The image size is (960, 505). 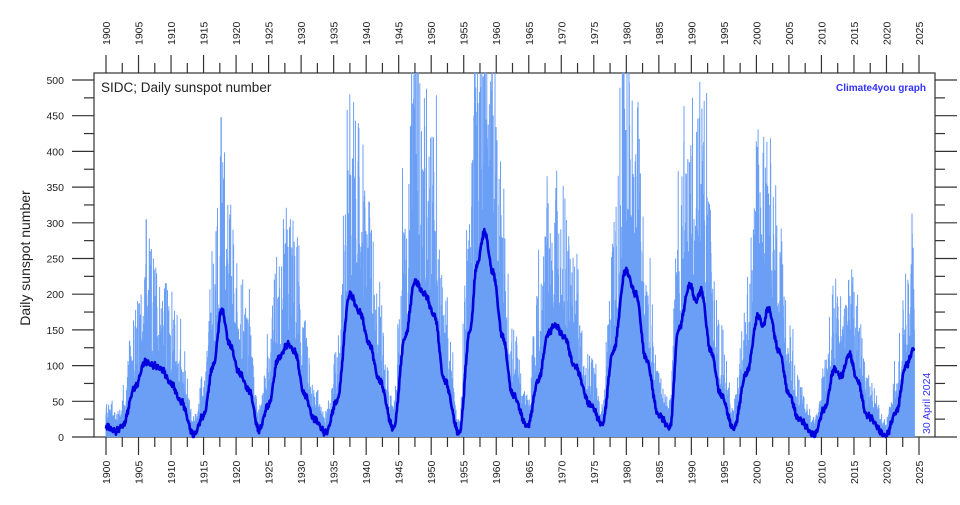 What do you see at coordinates (497, 472) in the screenshot?
I see `x-tick-label-bottom: 1960` at bounding box center [497, 472].